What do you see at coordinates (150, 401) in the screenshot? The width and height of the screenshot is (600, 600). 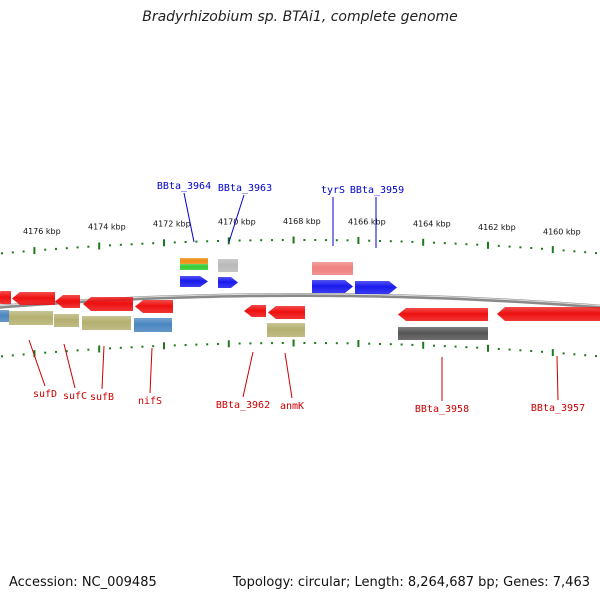 I see `gene-label-nifs: nifS` at bounding box center [150, 401].